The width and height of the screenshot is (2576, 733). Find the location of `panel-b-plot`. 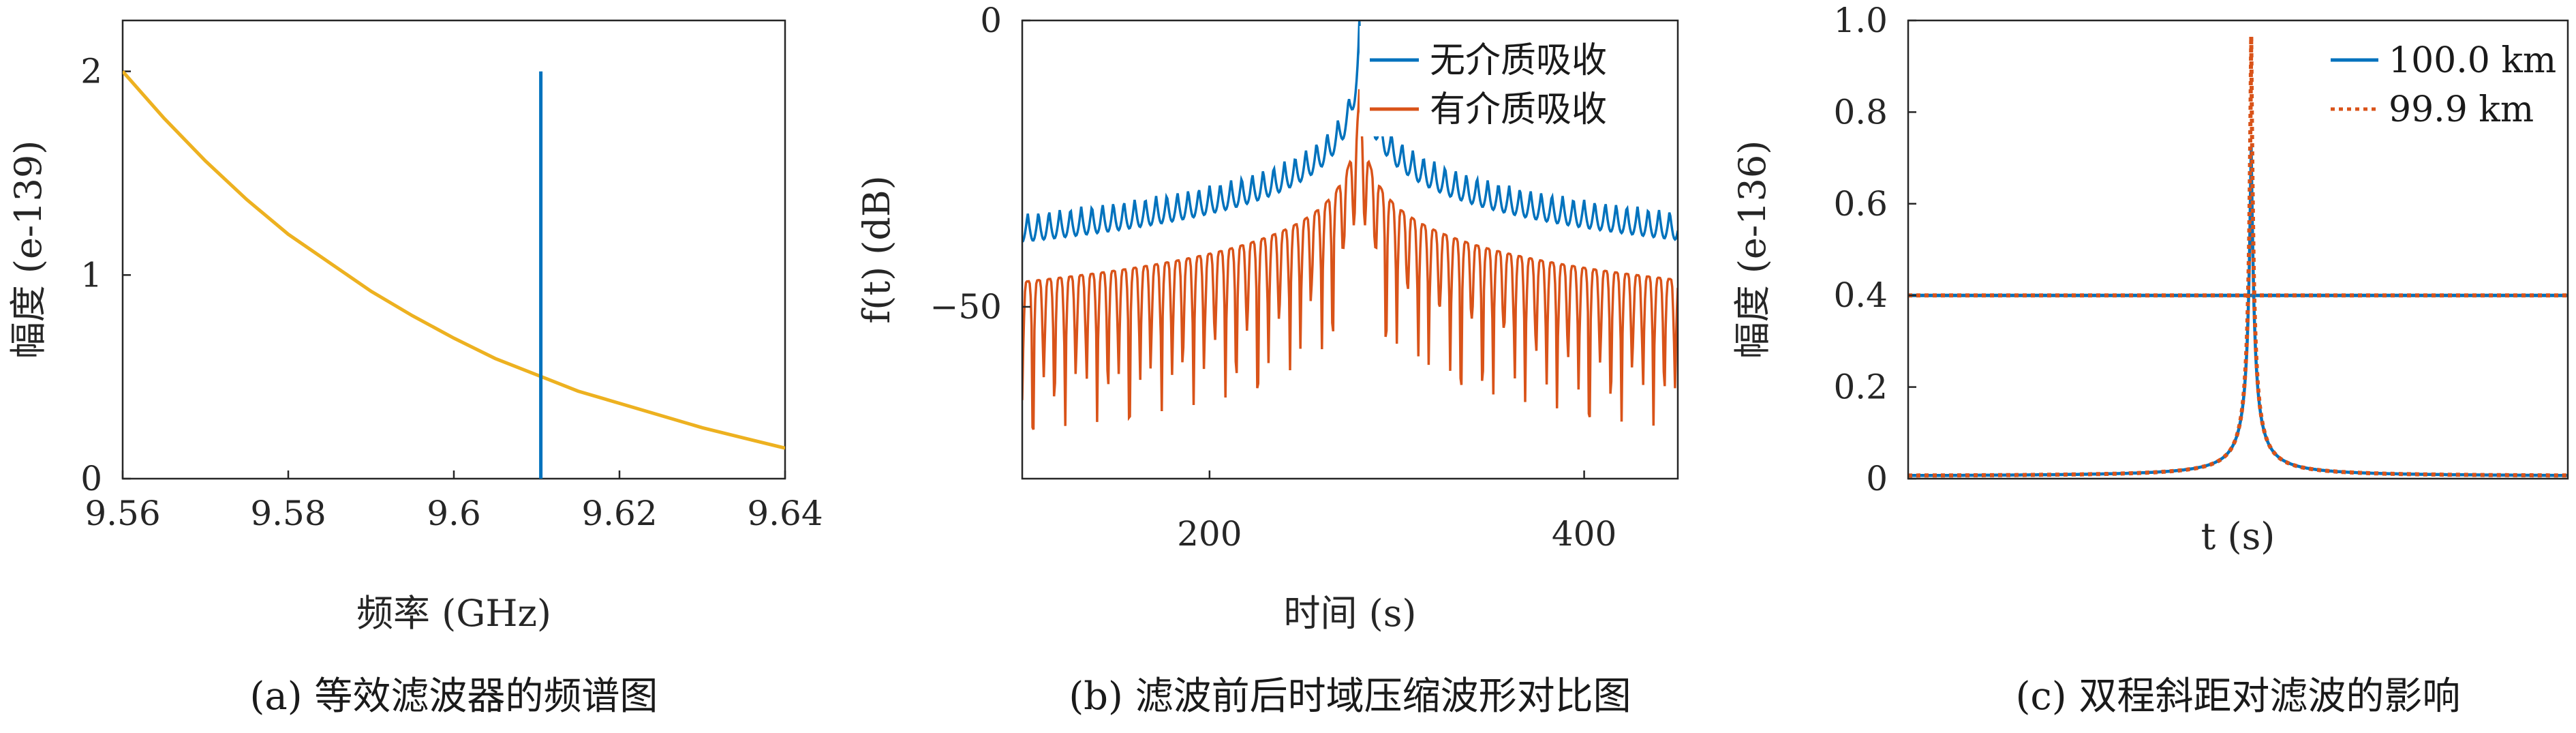

panel-b-plot is located at coordinates (1350, 225).